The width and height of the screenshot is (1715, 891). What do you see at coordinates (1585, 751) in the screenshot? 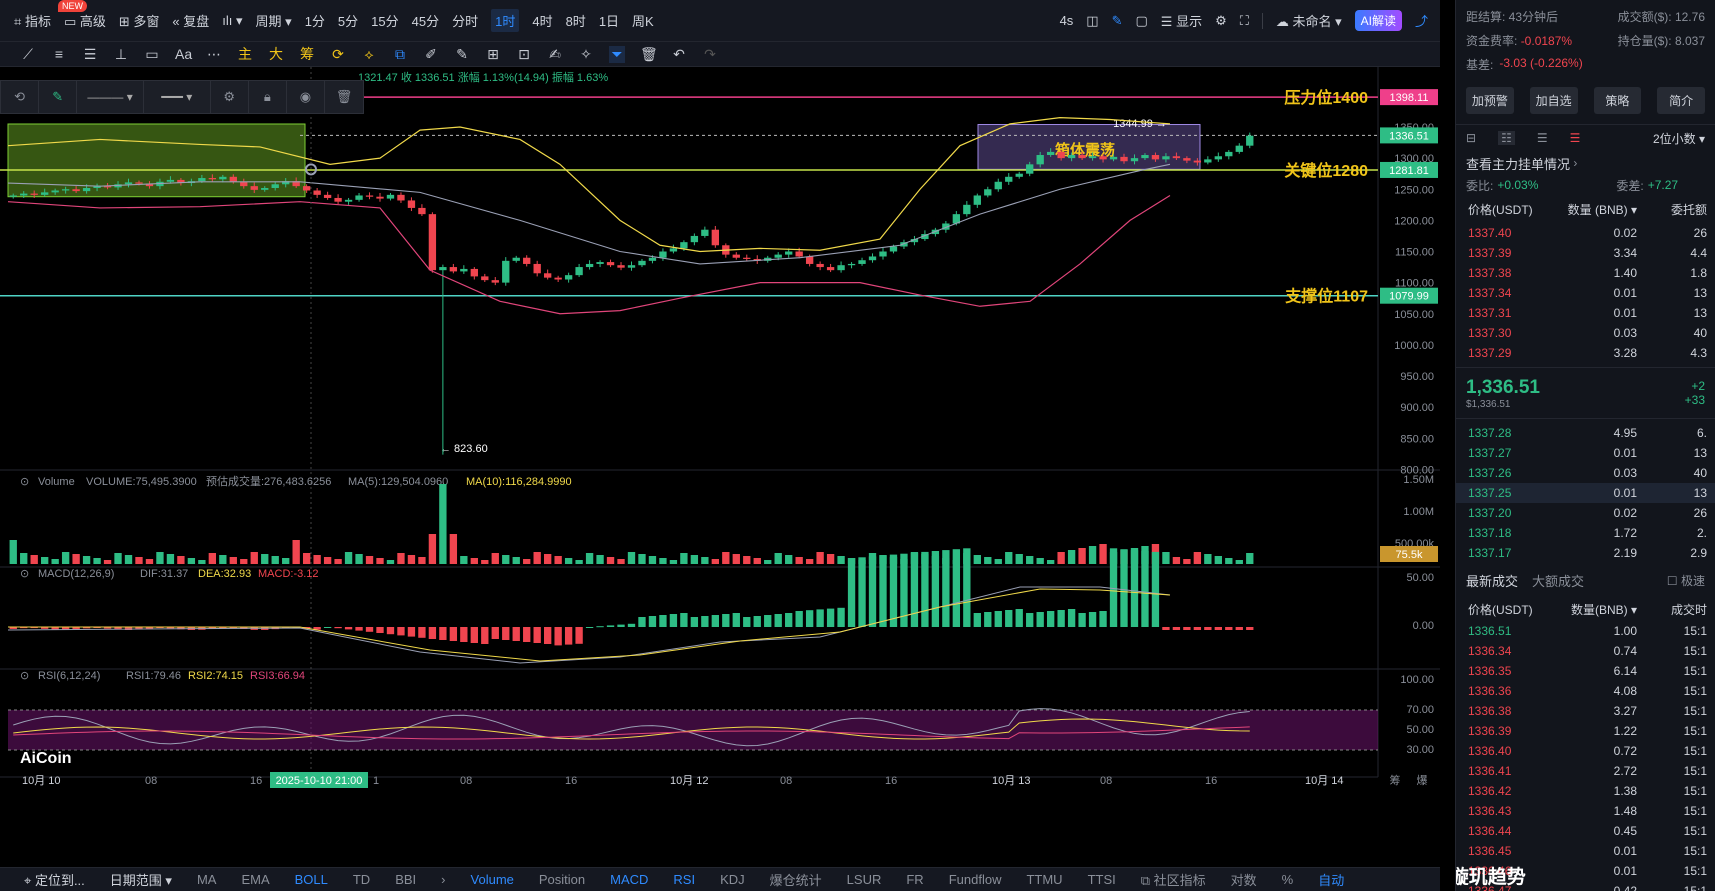
I see `trade-row: 1336.40 0.72 15:1` at bounding box center [1585, 751].